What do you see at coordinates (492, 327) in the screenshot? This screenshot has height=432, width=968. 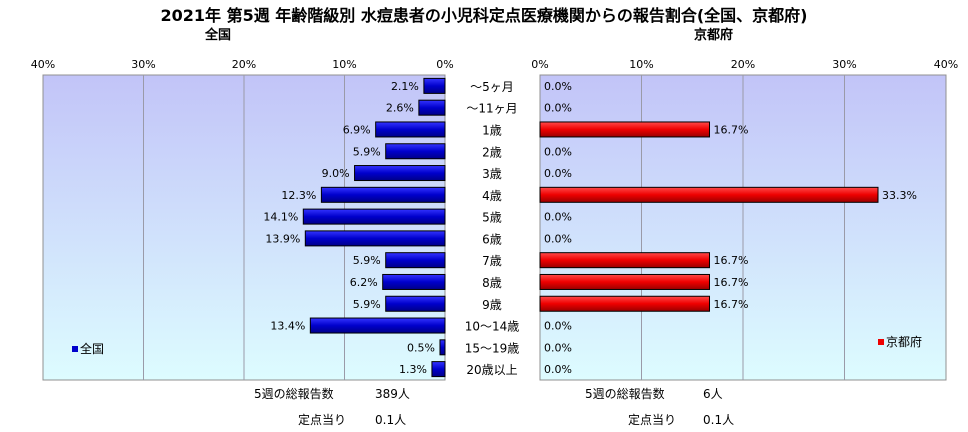 I see `age-category-label: 10～14歳` at bounding box center [492, 327].